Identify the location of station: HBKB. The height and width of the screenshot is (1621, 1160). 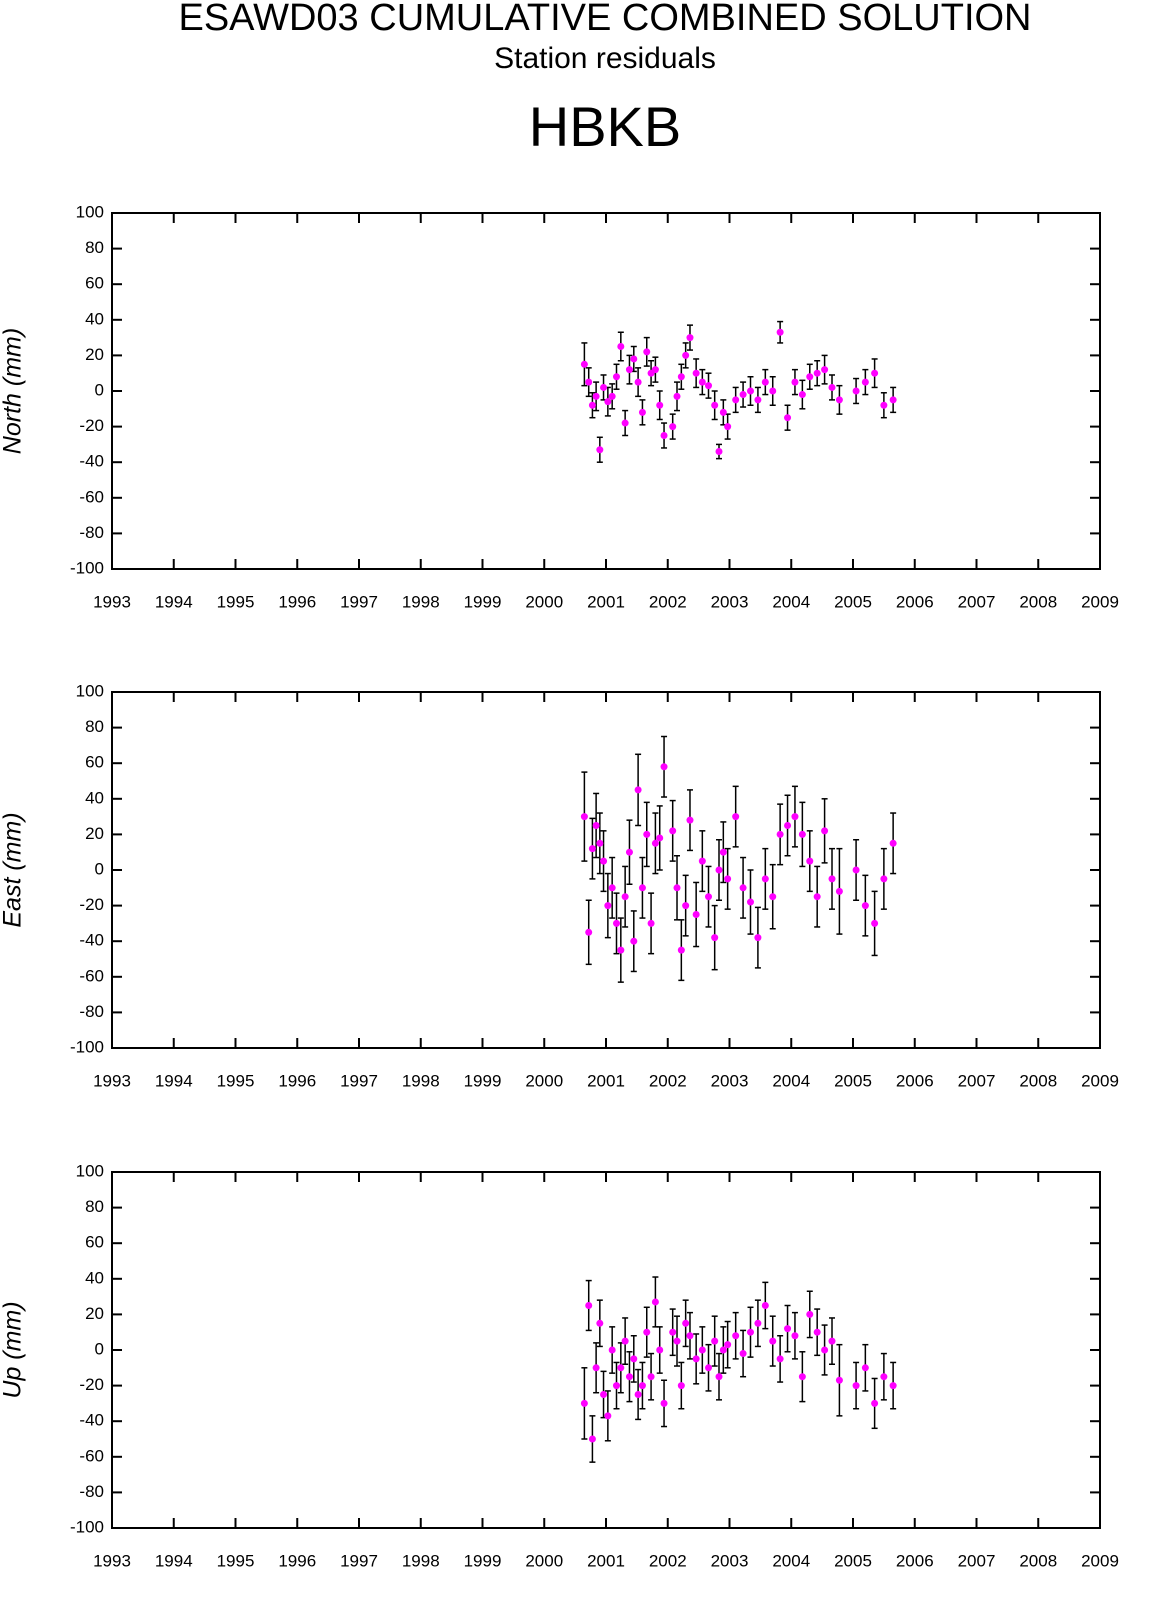
(605, 126).